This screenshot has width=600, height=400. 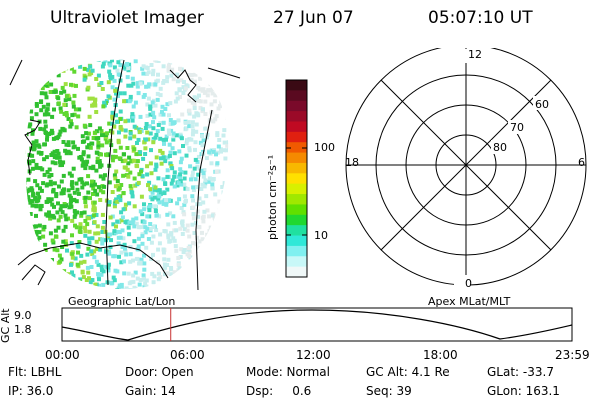 What do you see at coordinates (127, 18) in the screenshot?
I see `instrument-title: Ultraviolet Imager` at bounding box center [127, 18].